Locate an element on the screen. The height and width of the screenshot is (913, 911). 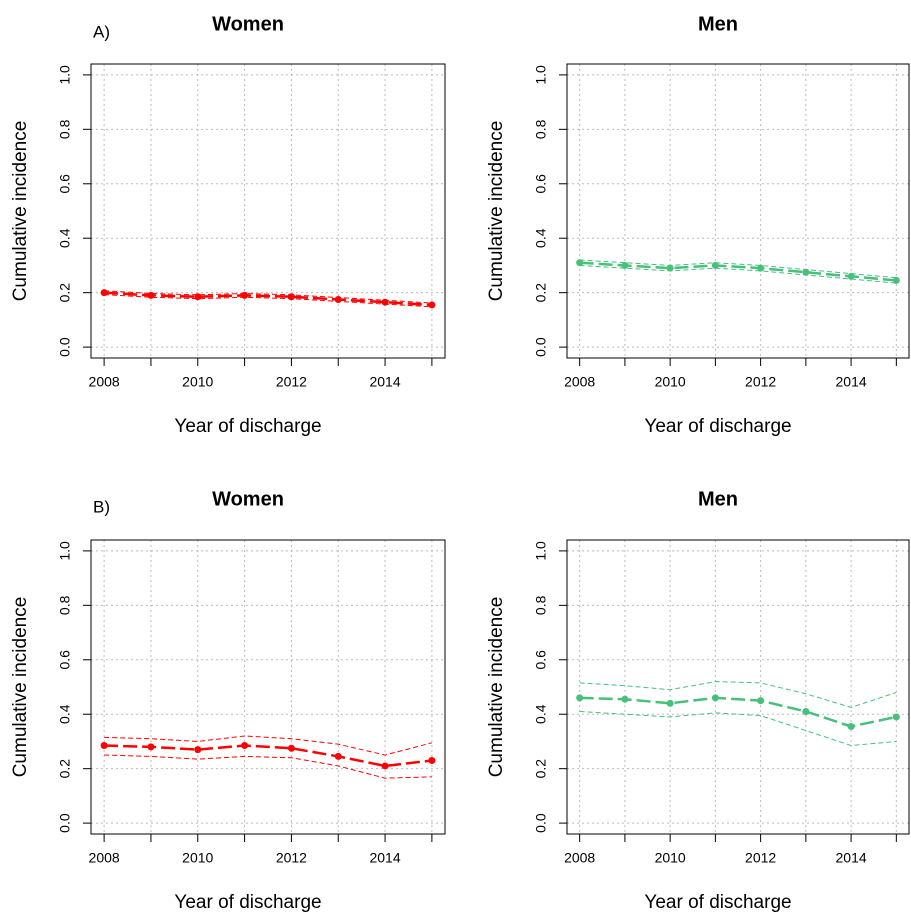
panel-label: B) is located at coordinates (101, 506).